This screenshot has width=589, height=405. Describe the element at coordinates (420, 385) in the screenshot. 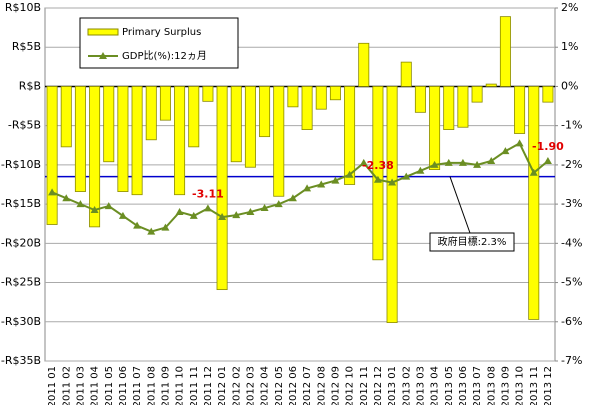

I see `x-tick-label: 2013 03` at that location.